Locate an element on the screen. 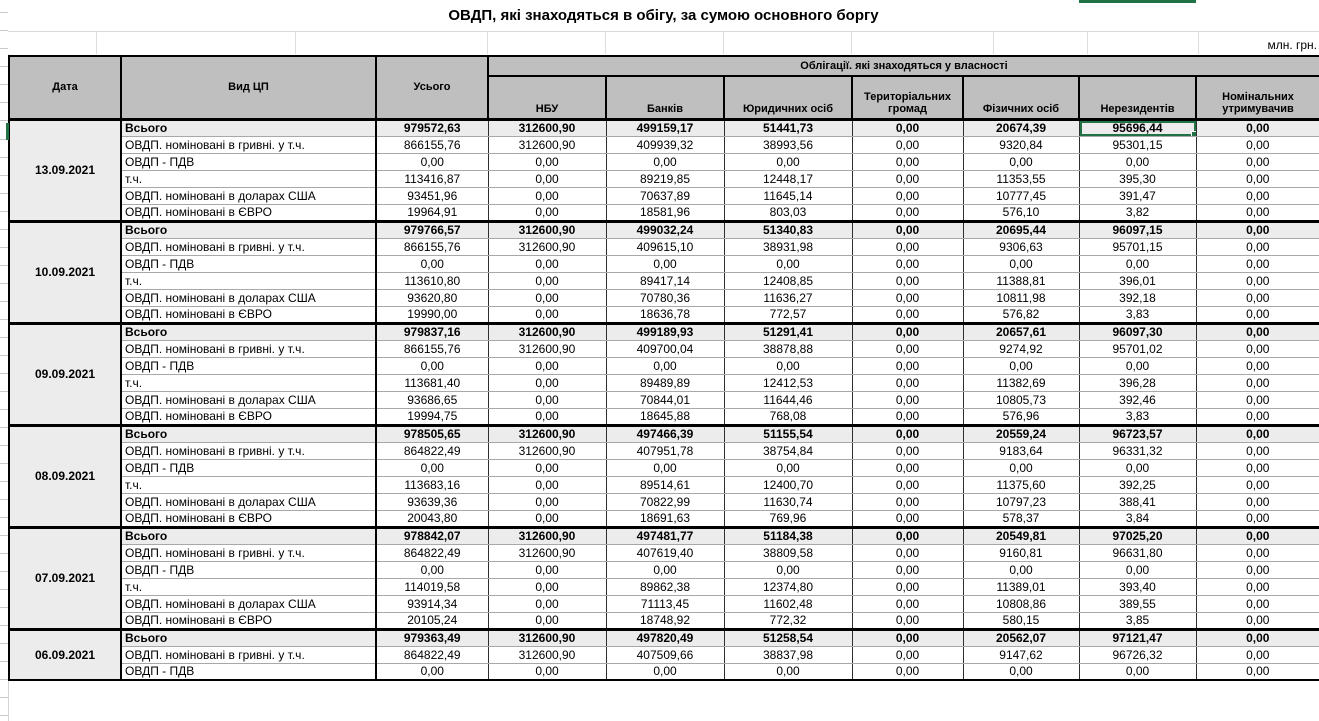  value-cell: 20562,07 is located at coordinates (1021, 637).